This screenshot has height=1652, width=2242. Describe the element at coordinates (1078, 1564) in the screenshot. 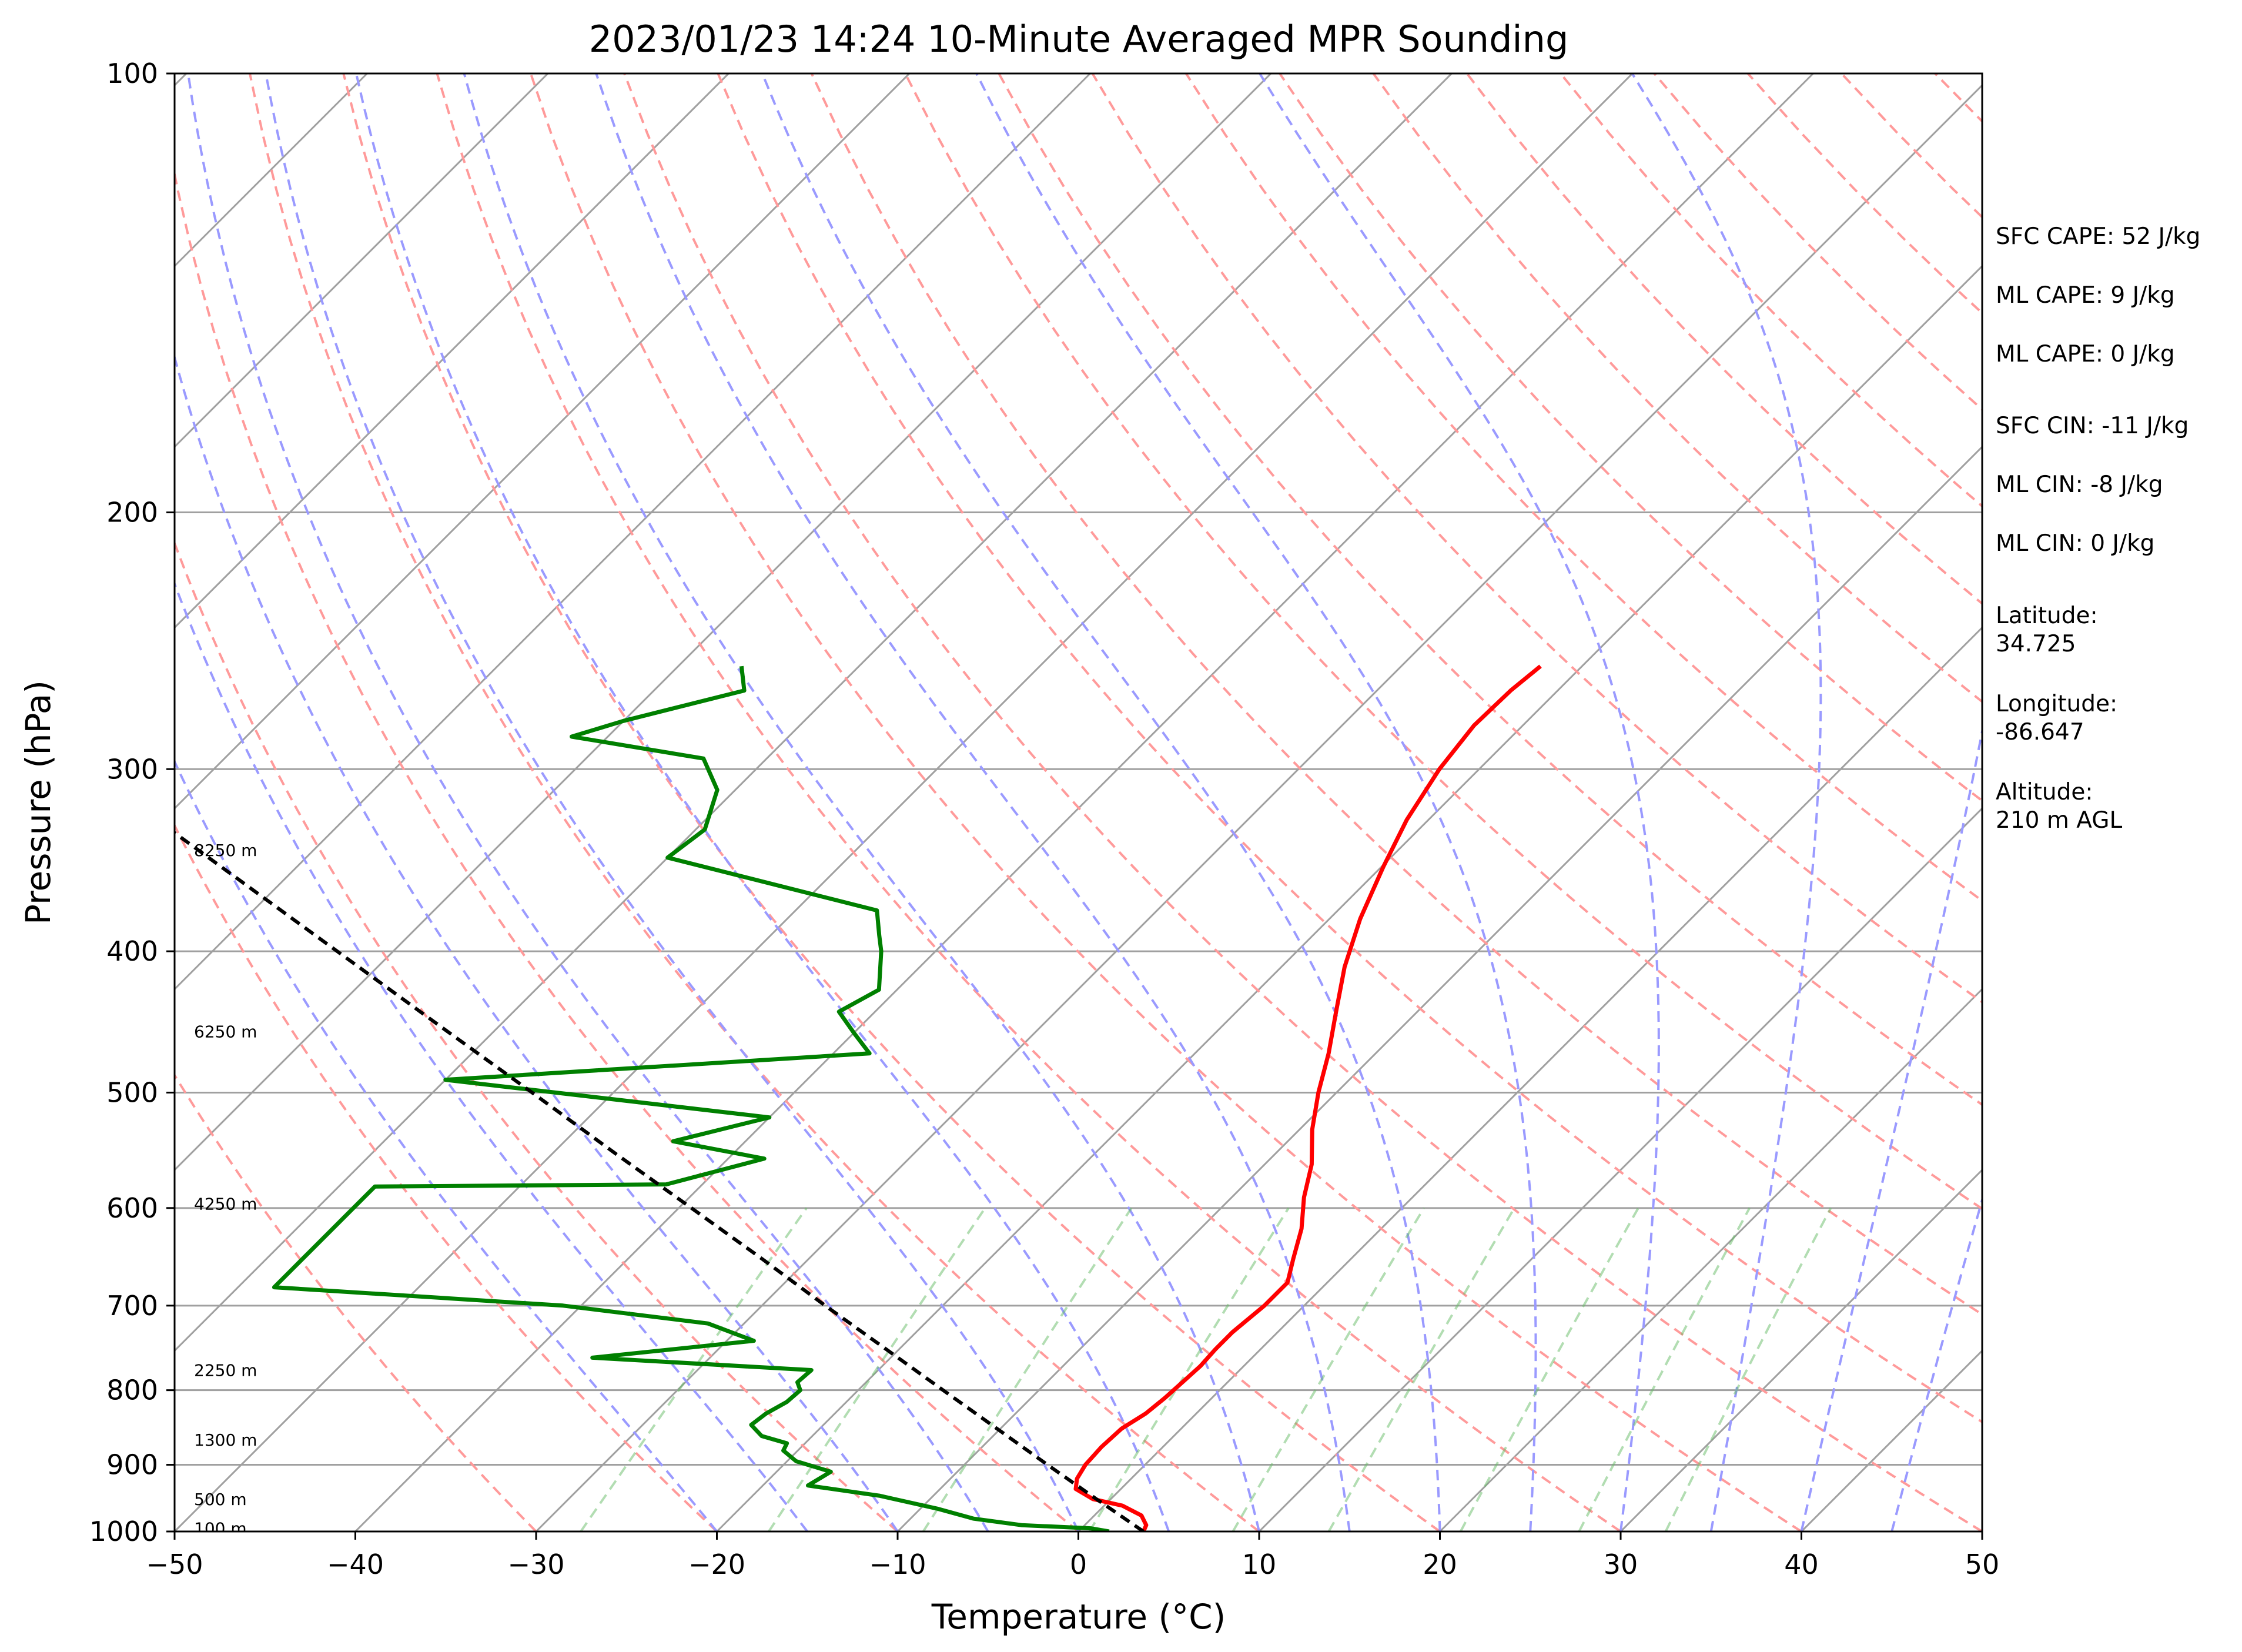

I see `x-tick-label: 0` at that location.